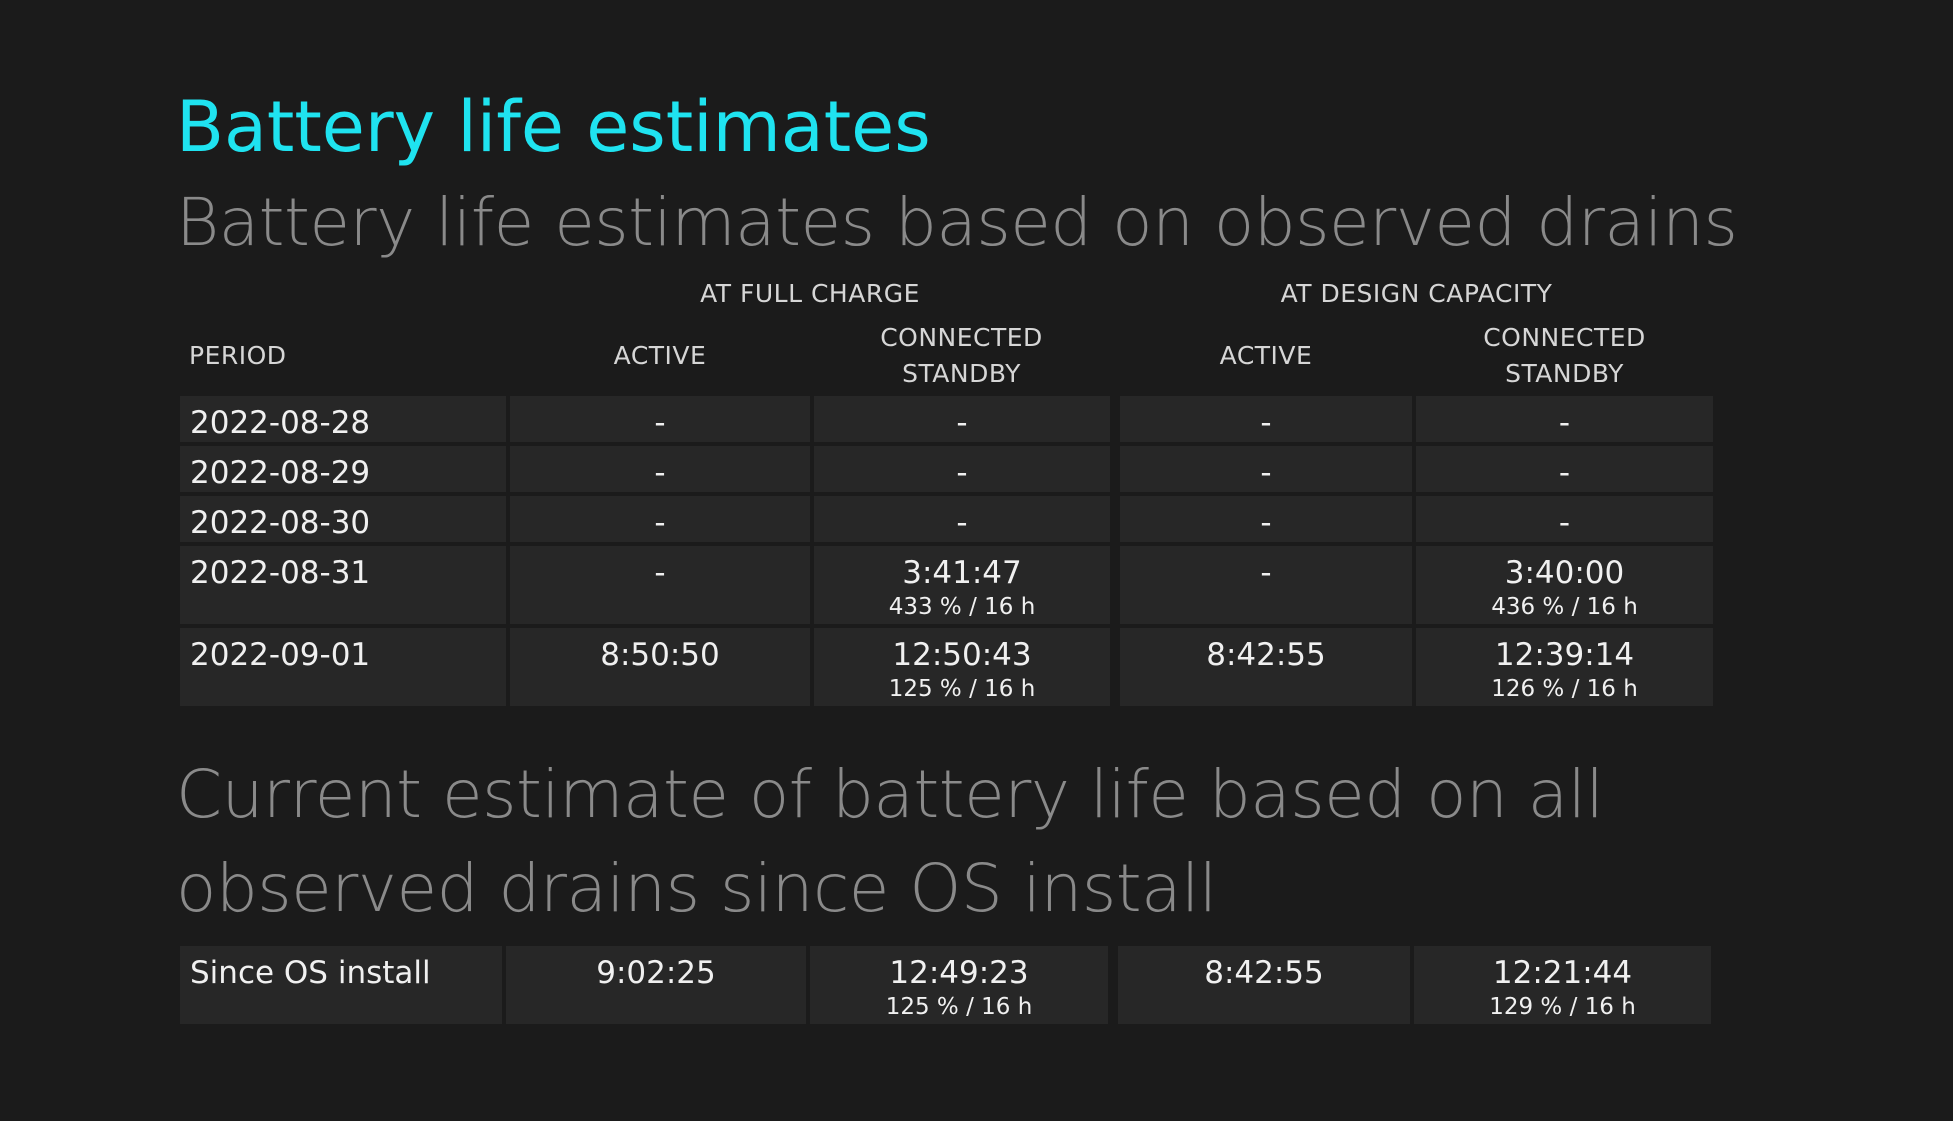 The width and height of the screenshot is (1953, 1121). I want to click on table-cell-period: 2022-09-01, so click(343, 667).